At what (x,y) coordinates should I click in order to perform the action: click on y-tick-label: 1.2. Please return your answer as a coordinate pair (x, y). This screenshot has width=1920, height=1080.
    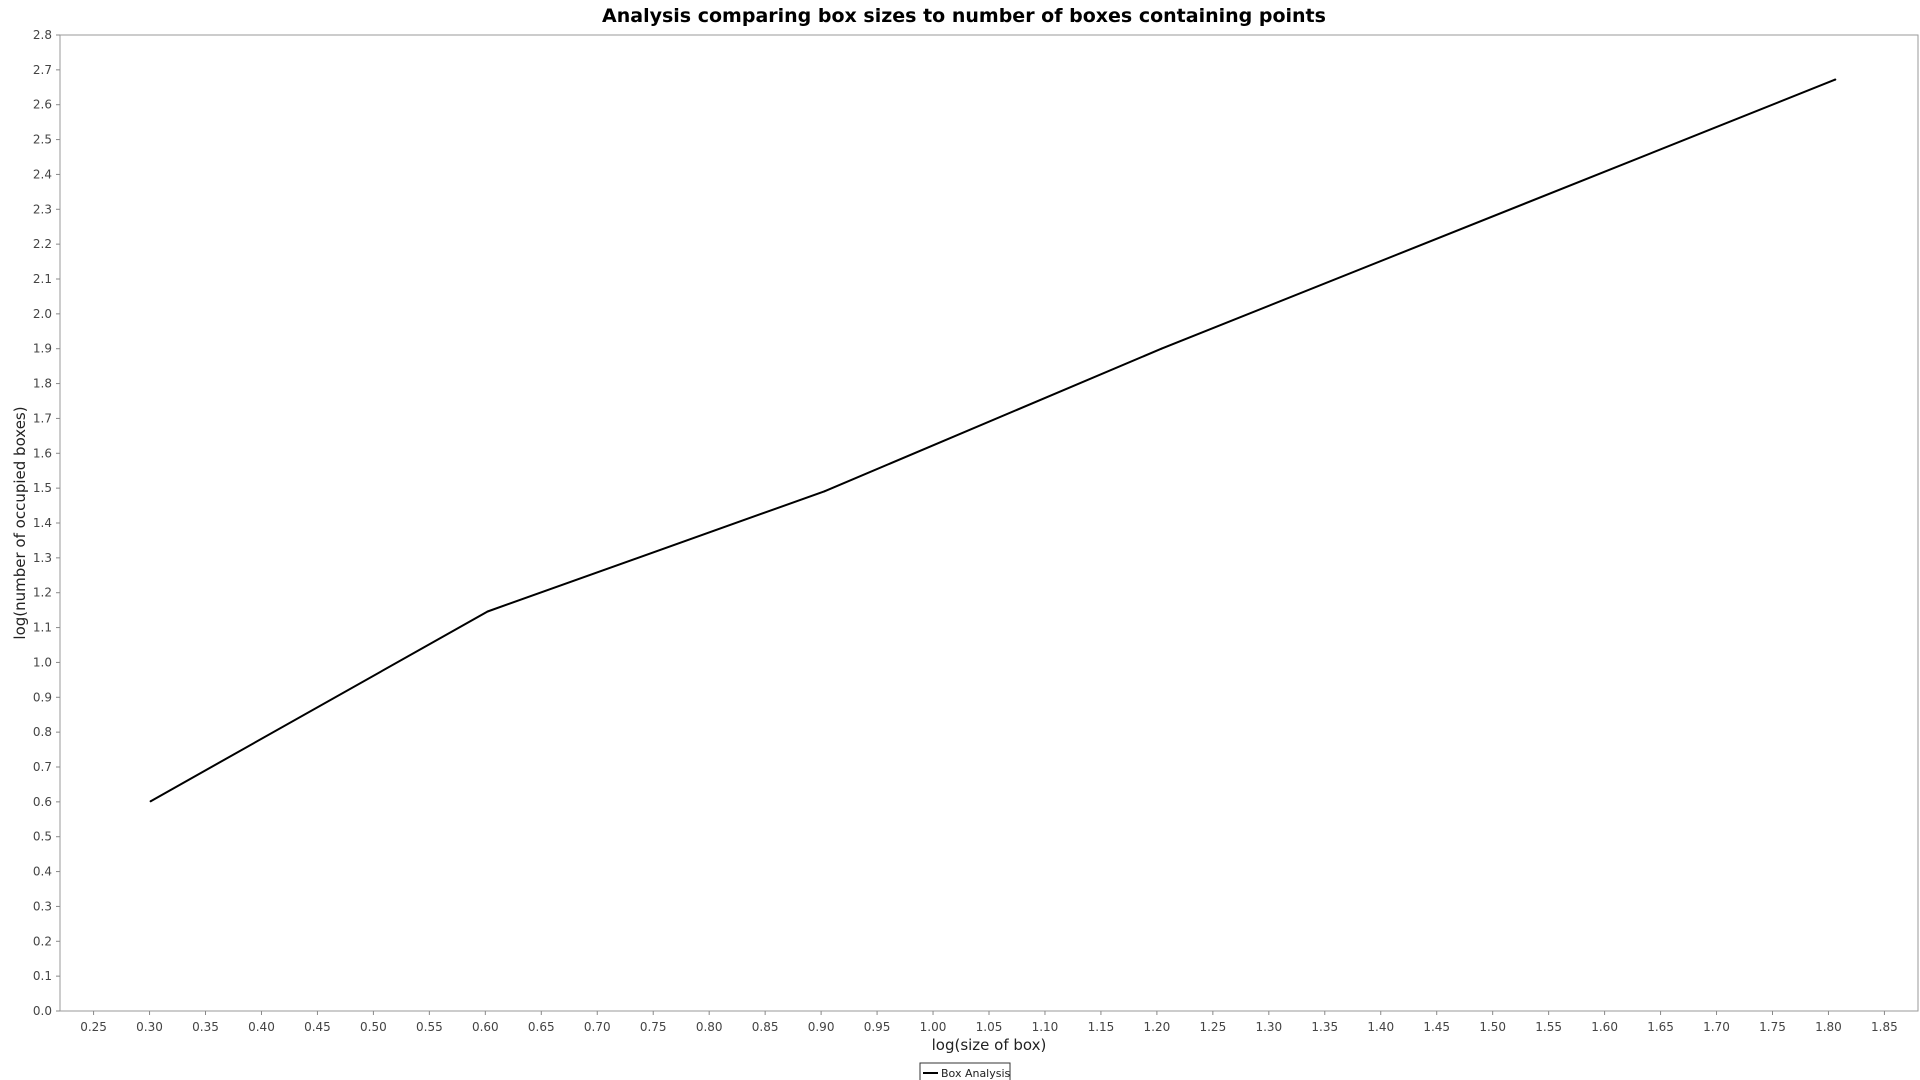
    Looking at the image, I should click on (42, 593).